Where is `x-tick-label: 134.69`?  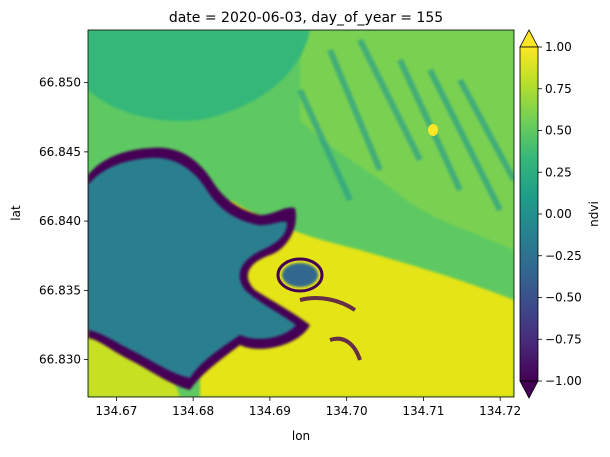 x-tick-label: 134.69 is located at coordinates (270, 411).